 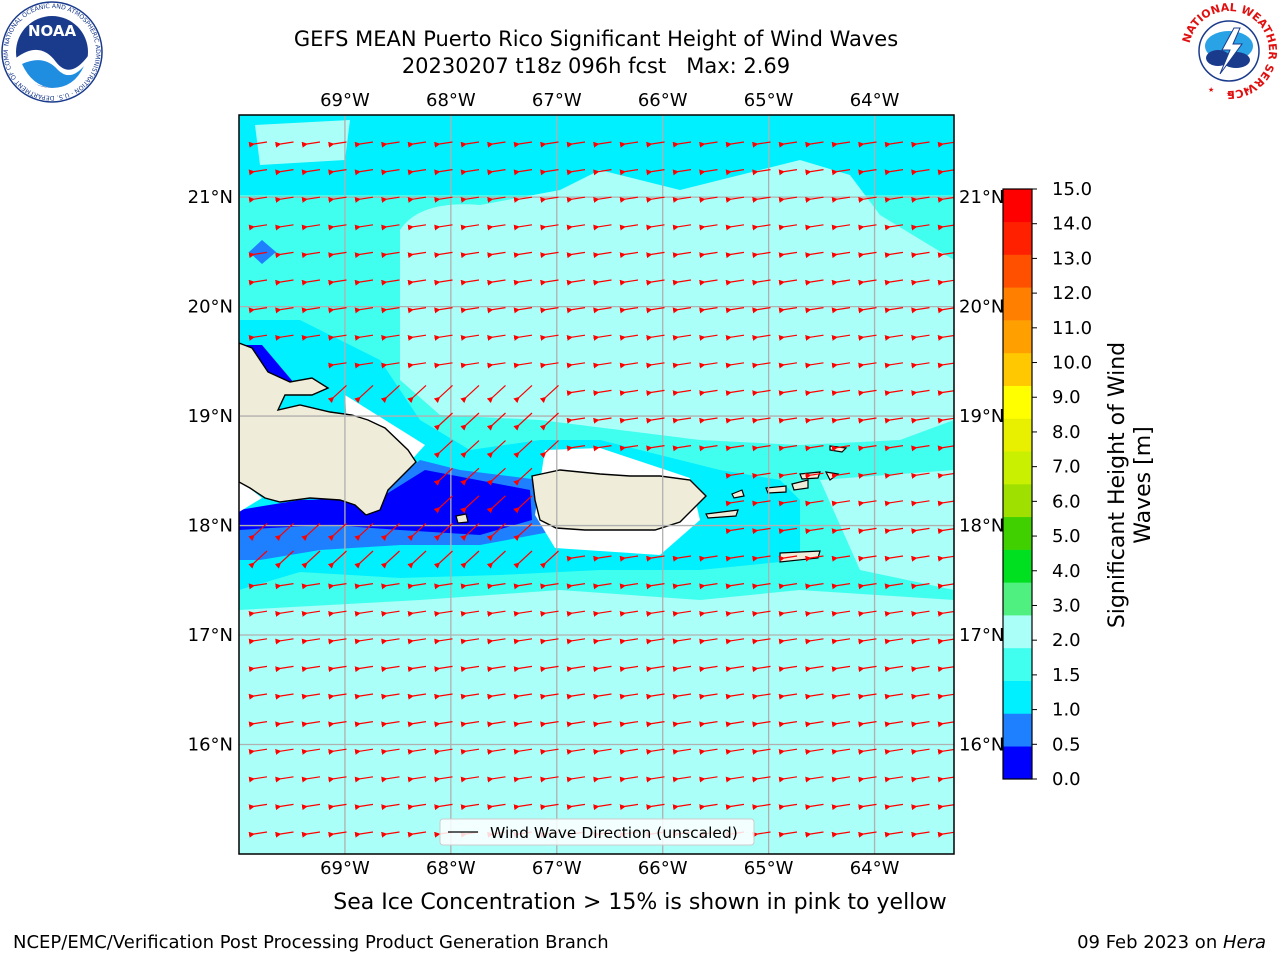 I want to click on footer-host: Hera, so click(x=1244, y=942).